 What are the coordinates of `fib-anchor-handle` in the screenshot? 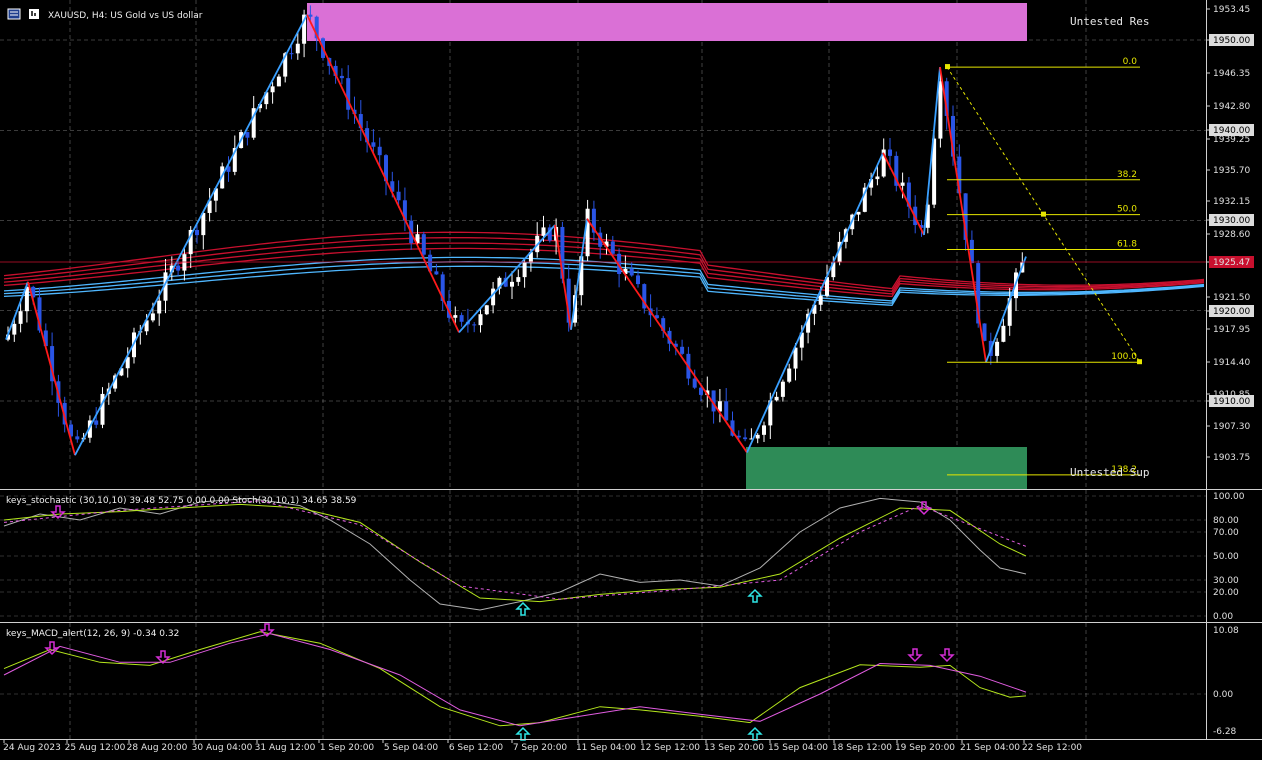 It's located at (947, 67).